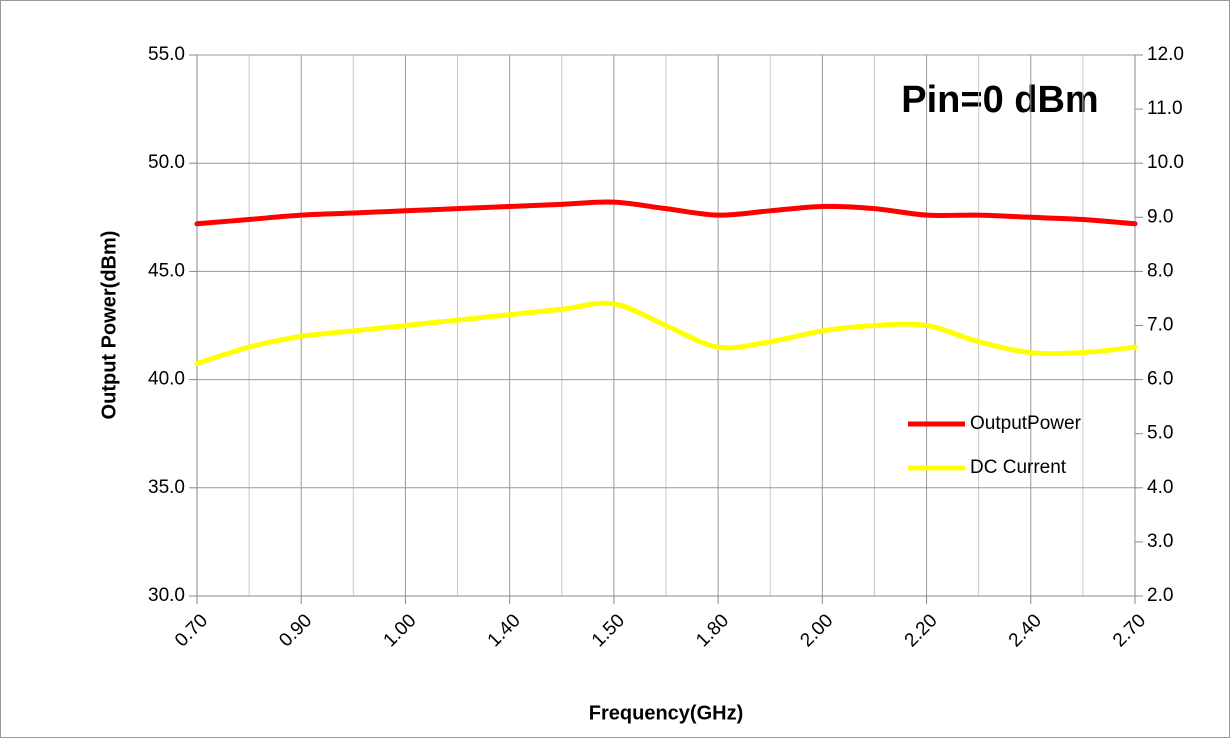 Image resolution: width=1230 pixels, height=738 pixels. Describe the element at coordinates (1026, 423) in the screenshot. I see `legend-label: OutputPower` at that location.